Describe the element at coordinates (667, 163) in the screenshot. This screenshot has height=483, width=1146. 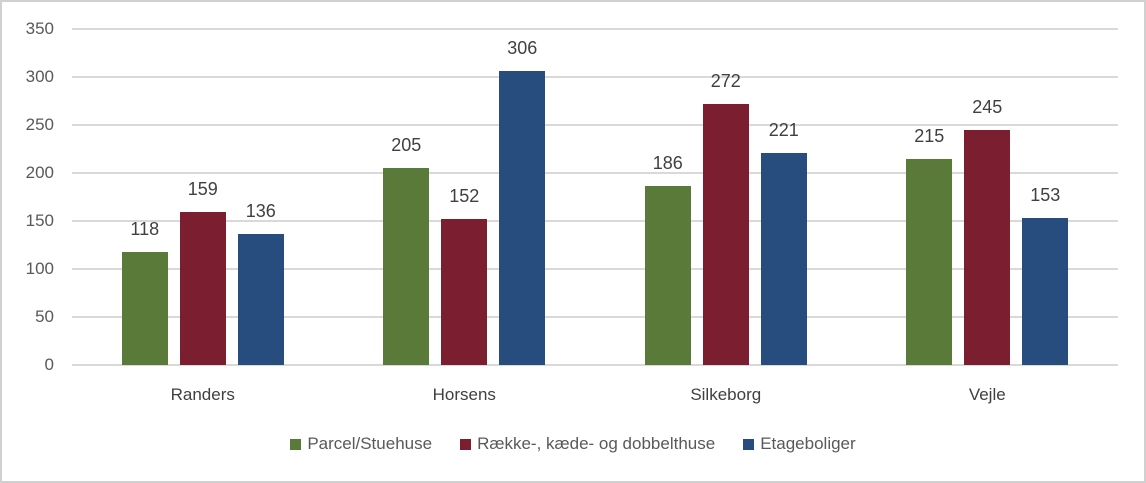
I see `value-label: 186` at that location.